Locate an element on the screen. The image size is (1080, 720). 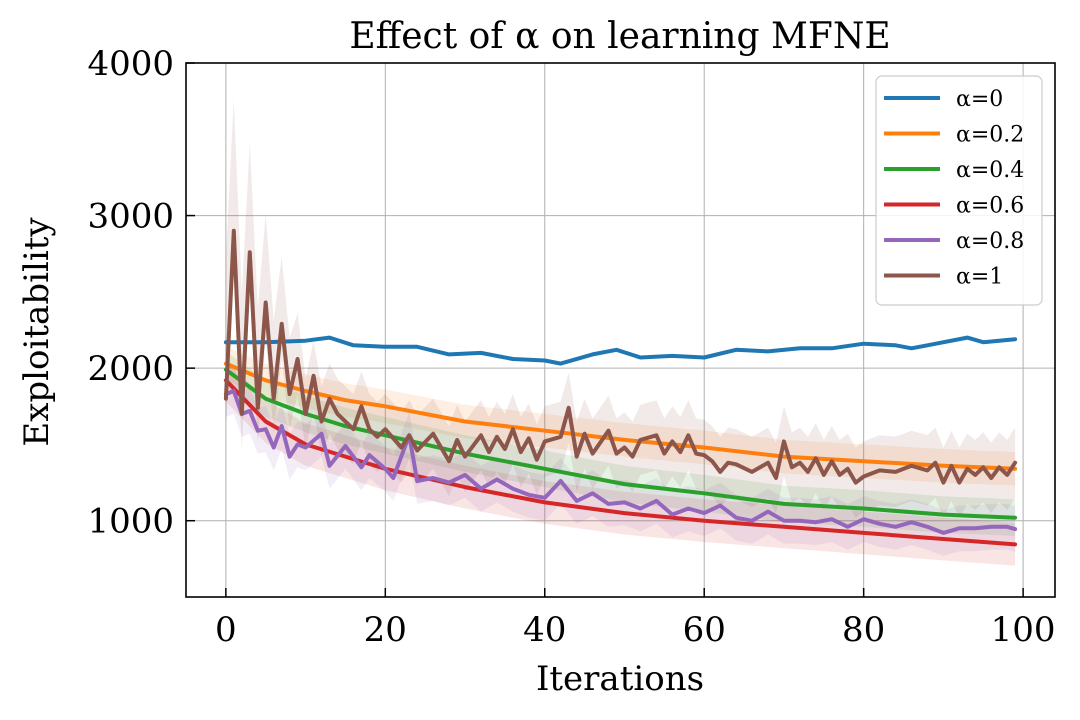
chart-title: Effect of α on learning MFNE is located at coordinates (619, 36).